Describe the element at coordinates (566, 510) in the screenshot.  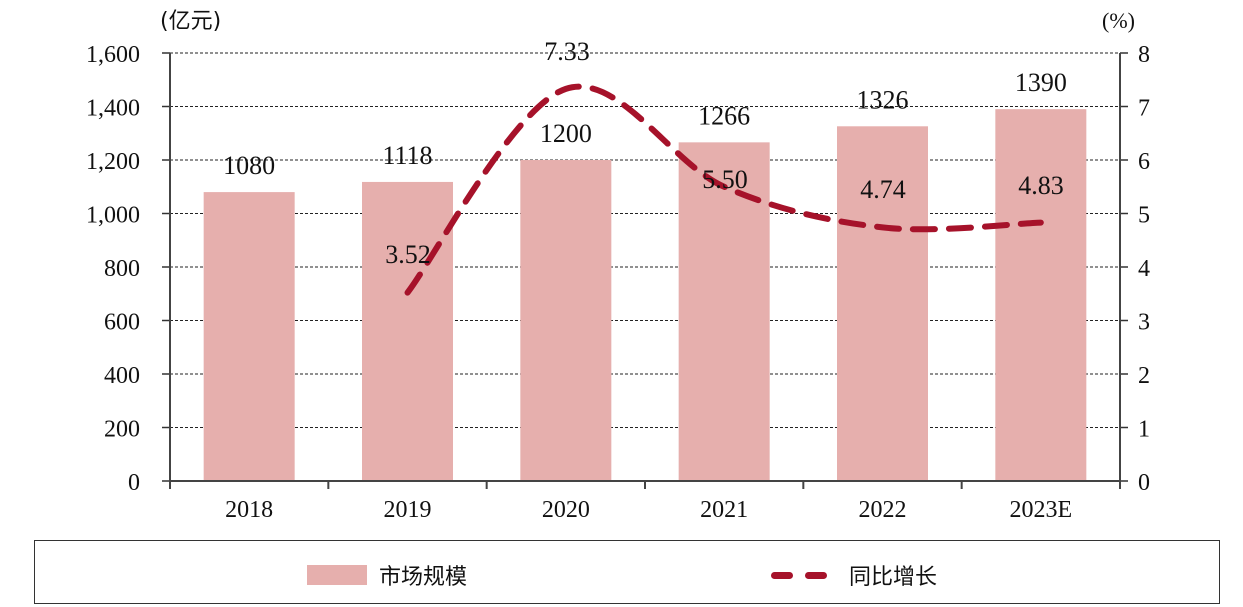
I see `x-tick-label: 2020` at that location.